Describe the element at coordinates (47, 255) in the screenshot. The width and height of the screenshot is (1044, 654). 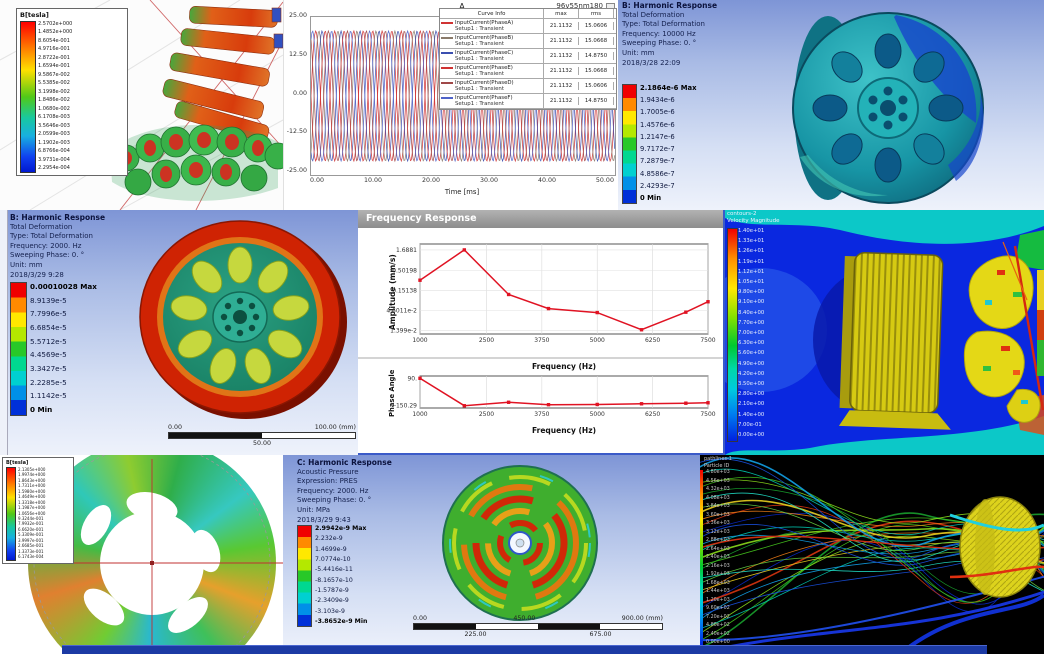
I see `header-line: Sweeping Phase: 0. °` at that location.